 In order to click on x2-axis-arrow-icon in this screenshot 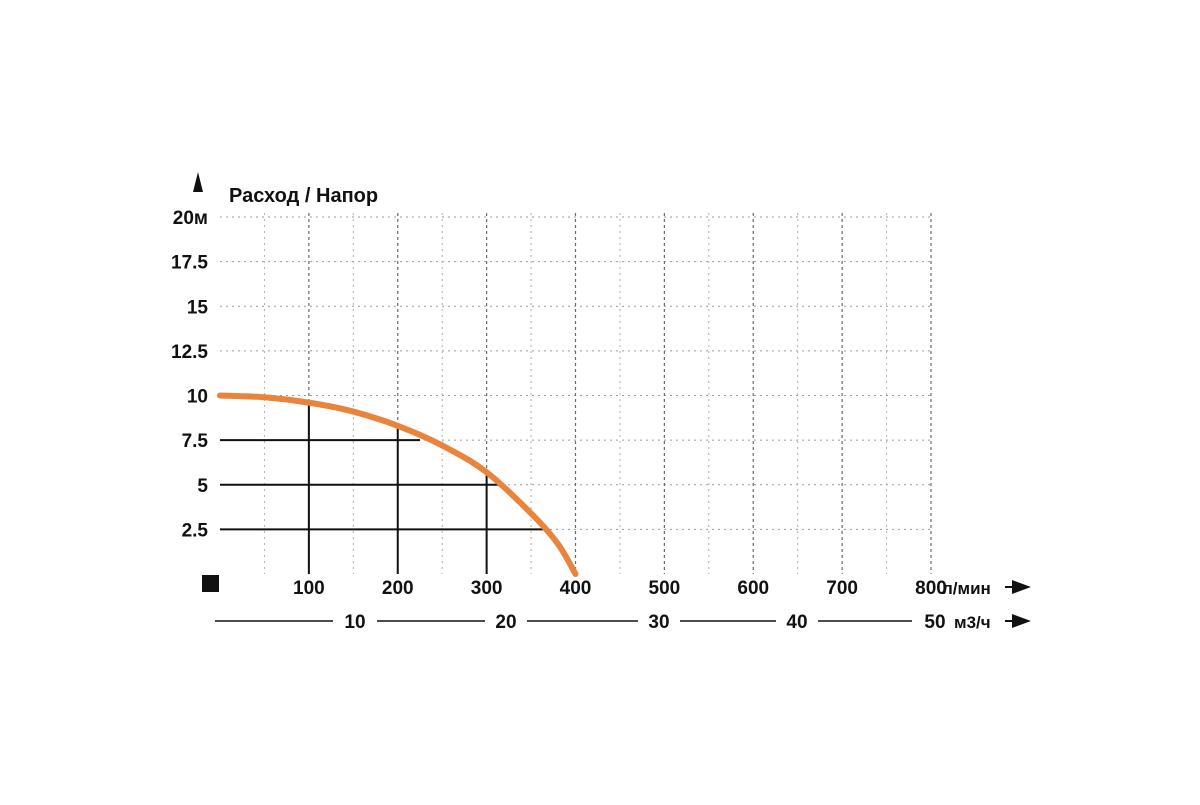, I will do `click(1021, 621)`.